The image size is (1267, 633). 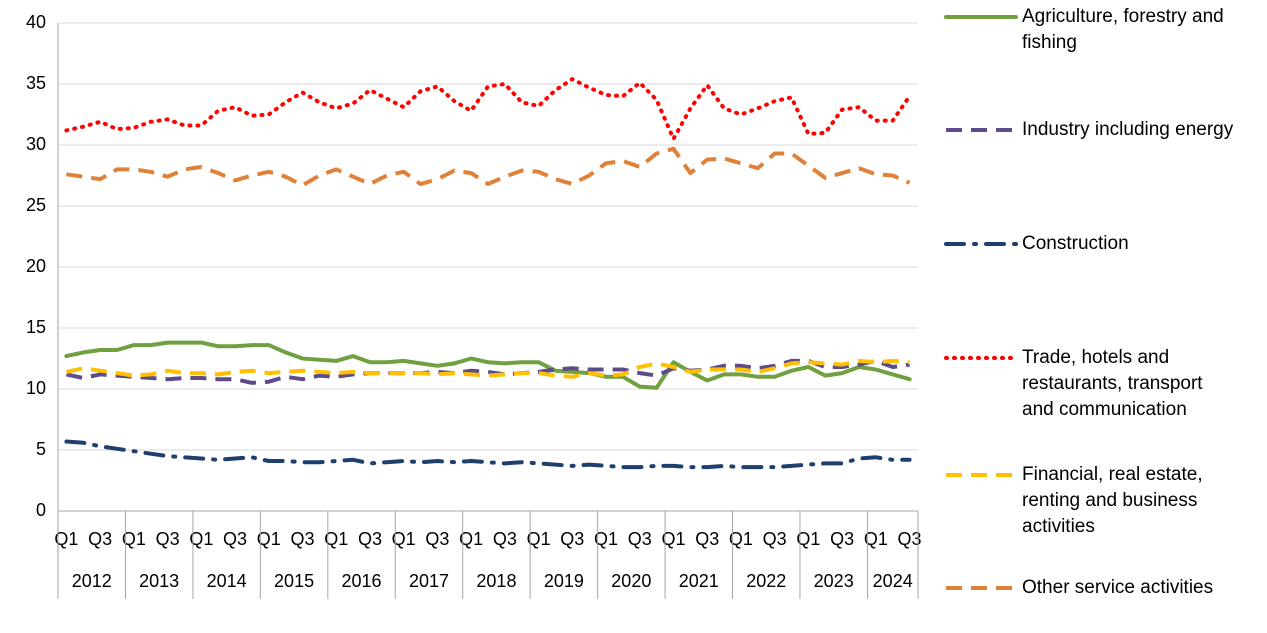 I want to click on x-group-label: 2022, so click(x=766, y=581).